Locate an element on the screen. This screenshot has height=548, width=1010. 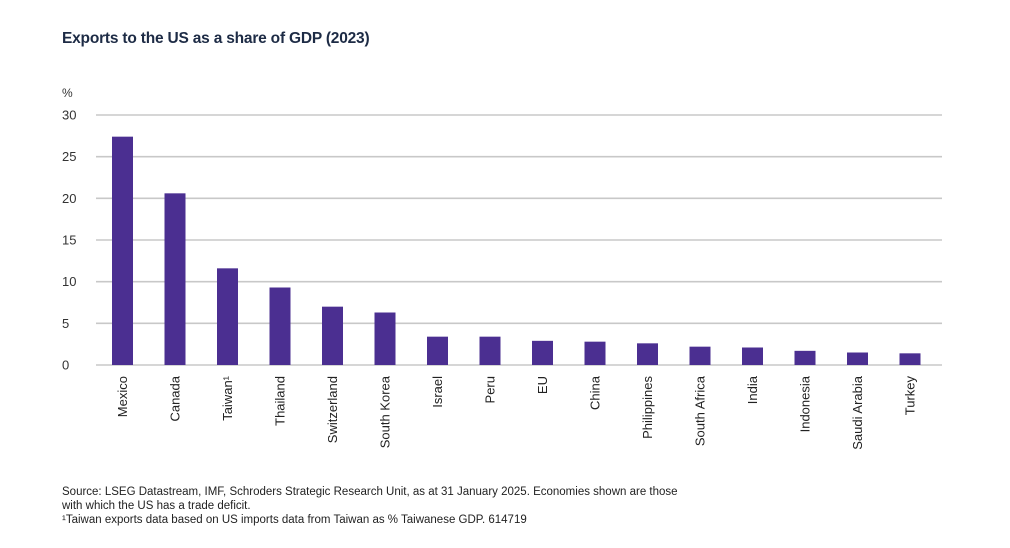
y-tick-label: 15 is located at coordinates (69, 240).